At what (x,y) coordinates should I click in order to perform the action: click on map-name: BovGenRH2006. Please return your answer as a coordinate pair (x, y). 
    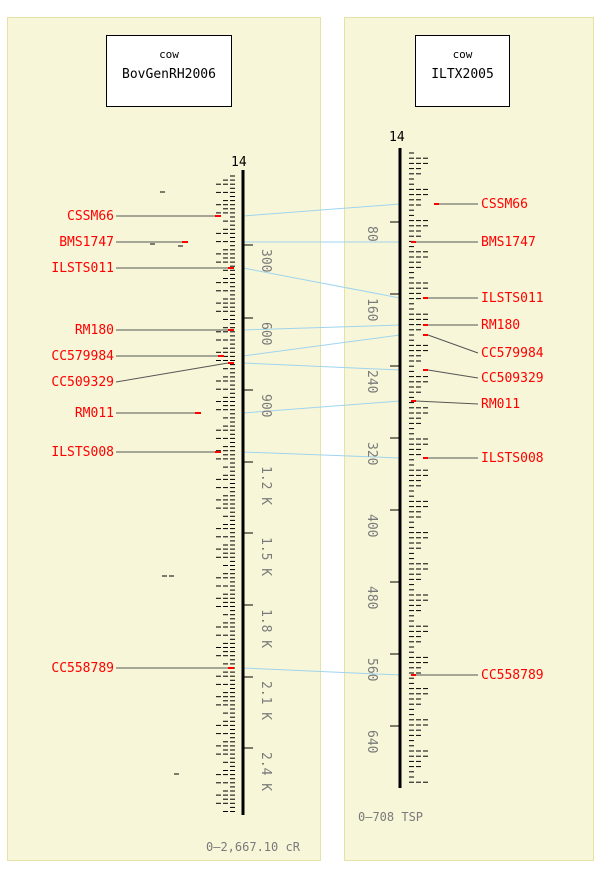
    Looking at the image, I should click on (169, 74).